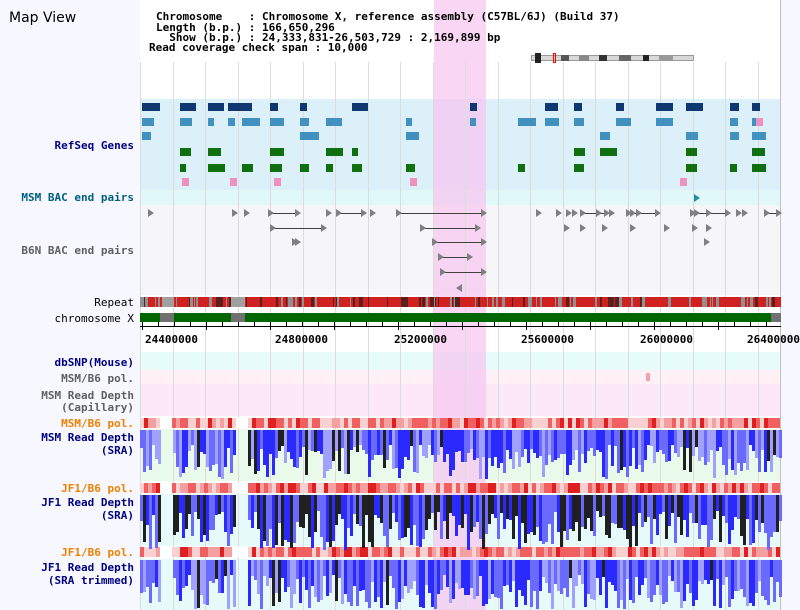 The height and width of the screenshot is (610, 800). Describe the element at coordinates (87, 395) in the screenshot. I see `label-msm-depth-cap-1: MSM Read Depth` at that location.